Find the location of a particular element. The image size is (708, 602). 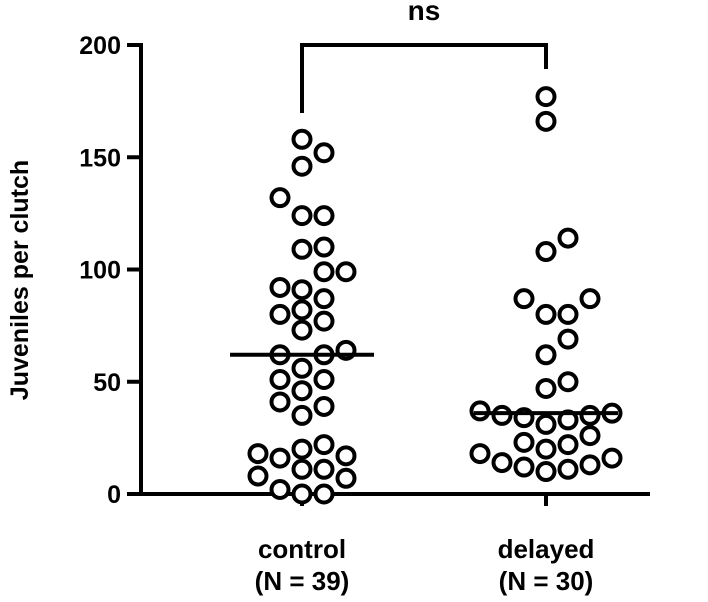

significance-bracket: ns is located at coordinates (424, 56).